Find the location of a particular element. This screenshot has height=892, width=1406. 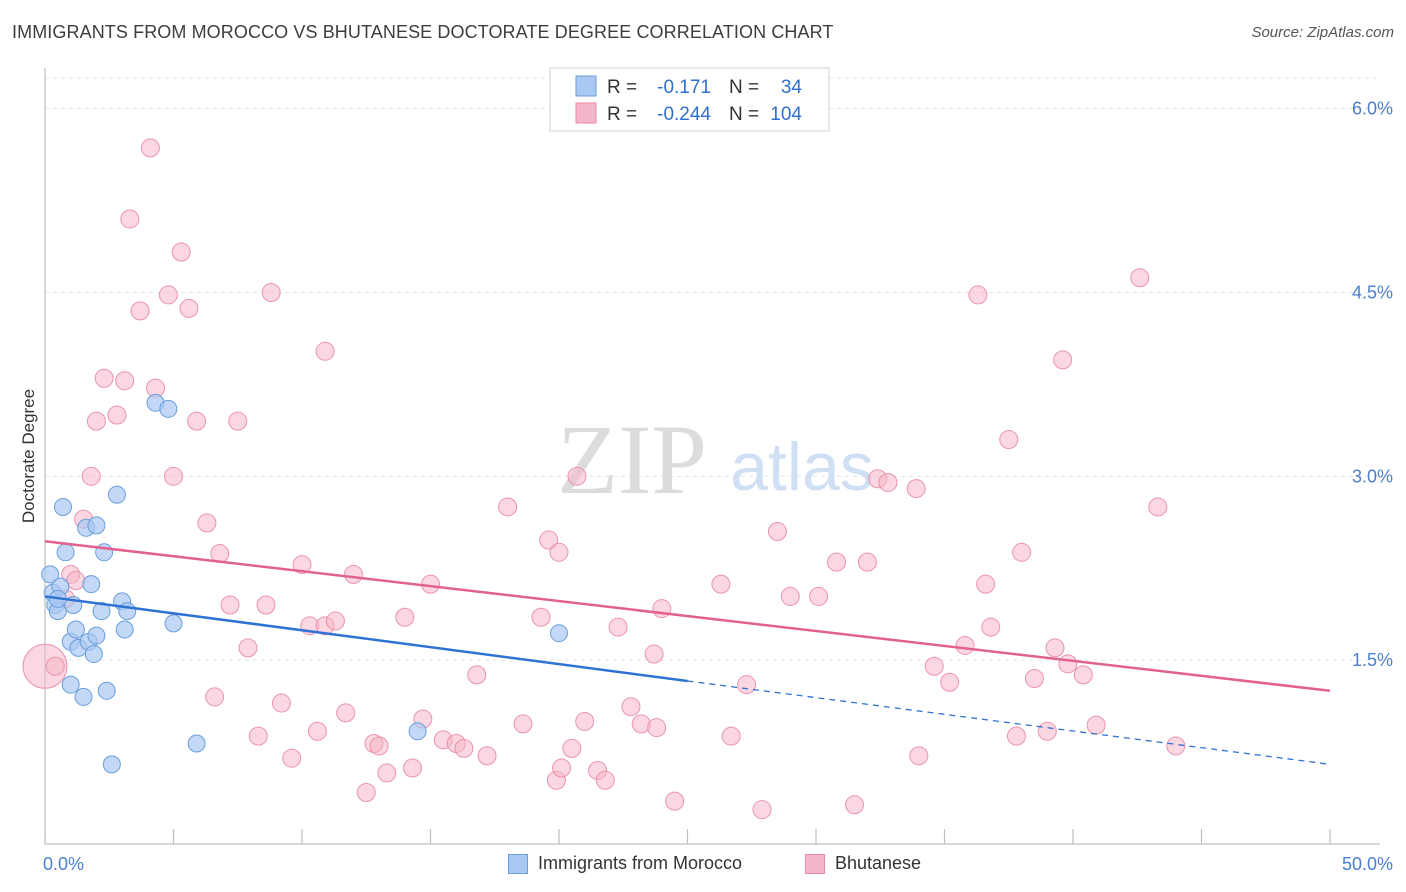

y-tick-label: 1.5% is located at coordinates (1372, 660).